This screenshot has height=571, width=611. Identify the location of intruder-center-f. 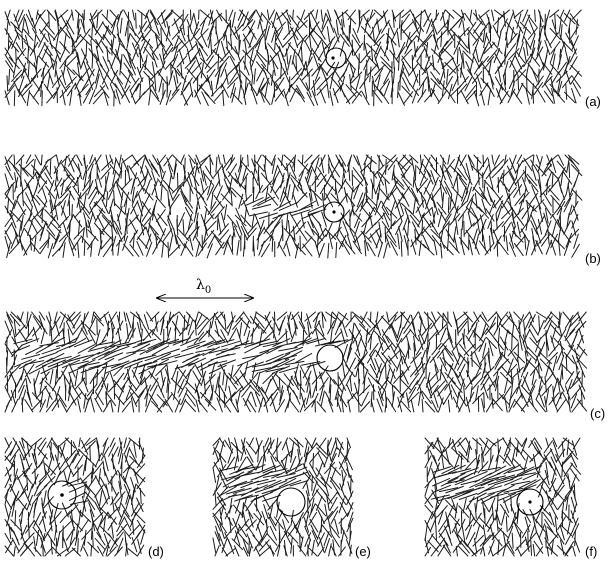
(530, 502).